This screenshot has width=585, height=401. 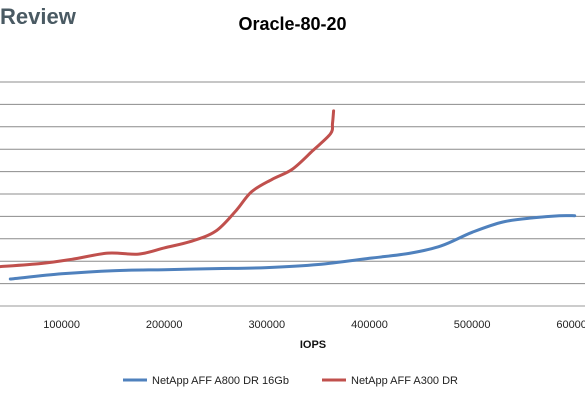 What do you see at coordinates (369, 325) in the screenshot?
I see `x-tick-label: 400000` at bounding box center [369, 325].